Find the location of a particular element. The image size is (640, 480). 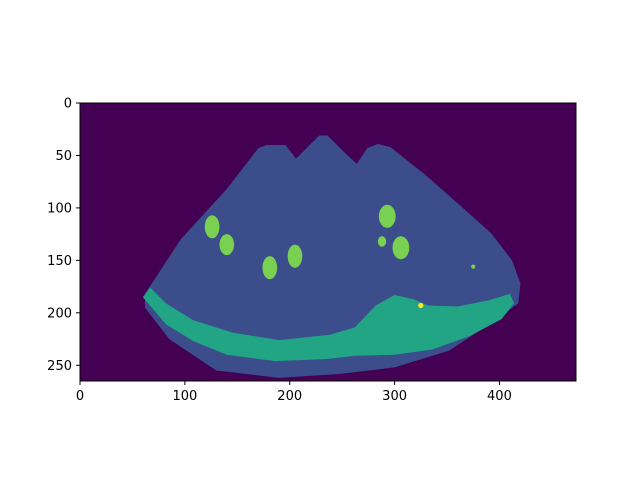

y-tick-label: 150 is located at coordinates (59, 261).